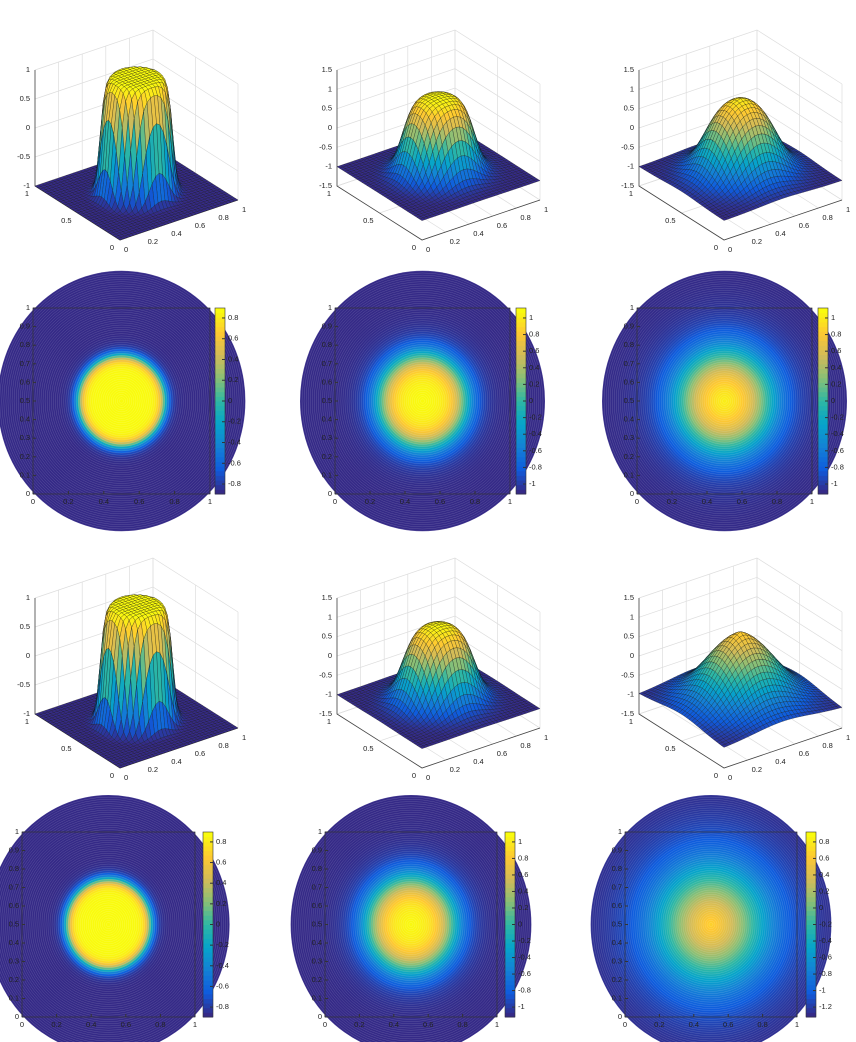 This screenshot has width=856, height=1042. Describe the element at coordinates (629, 326) in the screenshot. I see `y-tick-label: 0.9` at that location.